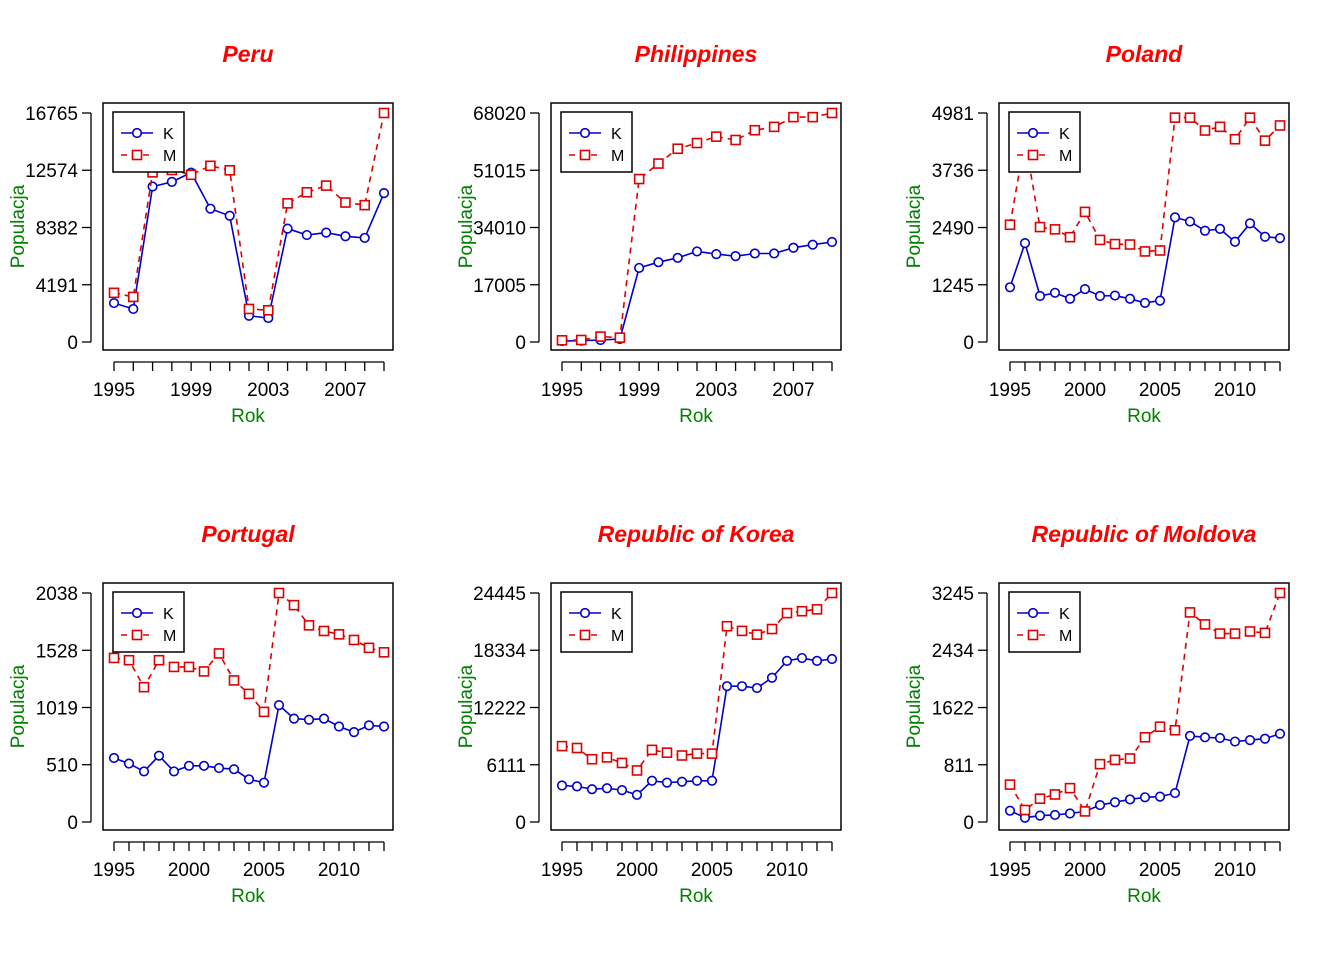 The height and width of the screenshot is (965, 1344). Describe the element at coordinates (51, 114) in the screenshot. I see `y-tick-label: 16765` at that location.